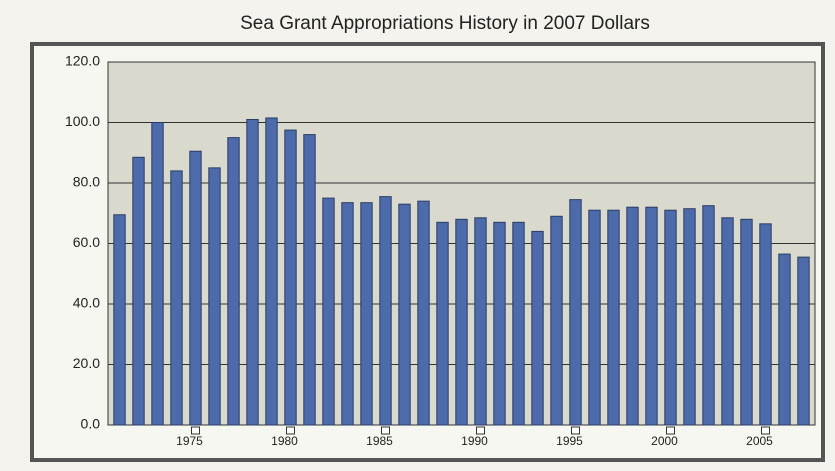 Image resolution: width=835 pixels, height=471 pixels. I want to click on y-tick-label: 60.0, so click(86, 242).